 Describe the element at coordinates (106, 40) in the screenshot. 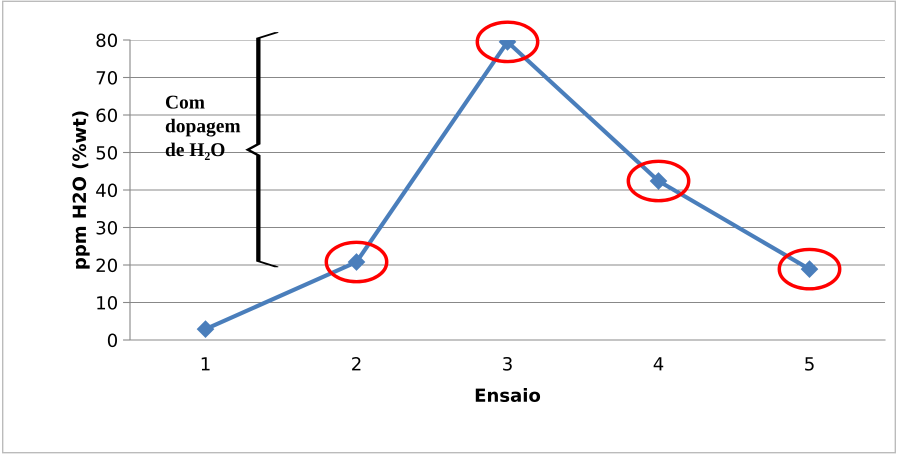

I see `y-tick-label: 80` at that location.